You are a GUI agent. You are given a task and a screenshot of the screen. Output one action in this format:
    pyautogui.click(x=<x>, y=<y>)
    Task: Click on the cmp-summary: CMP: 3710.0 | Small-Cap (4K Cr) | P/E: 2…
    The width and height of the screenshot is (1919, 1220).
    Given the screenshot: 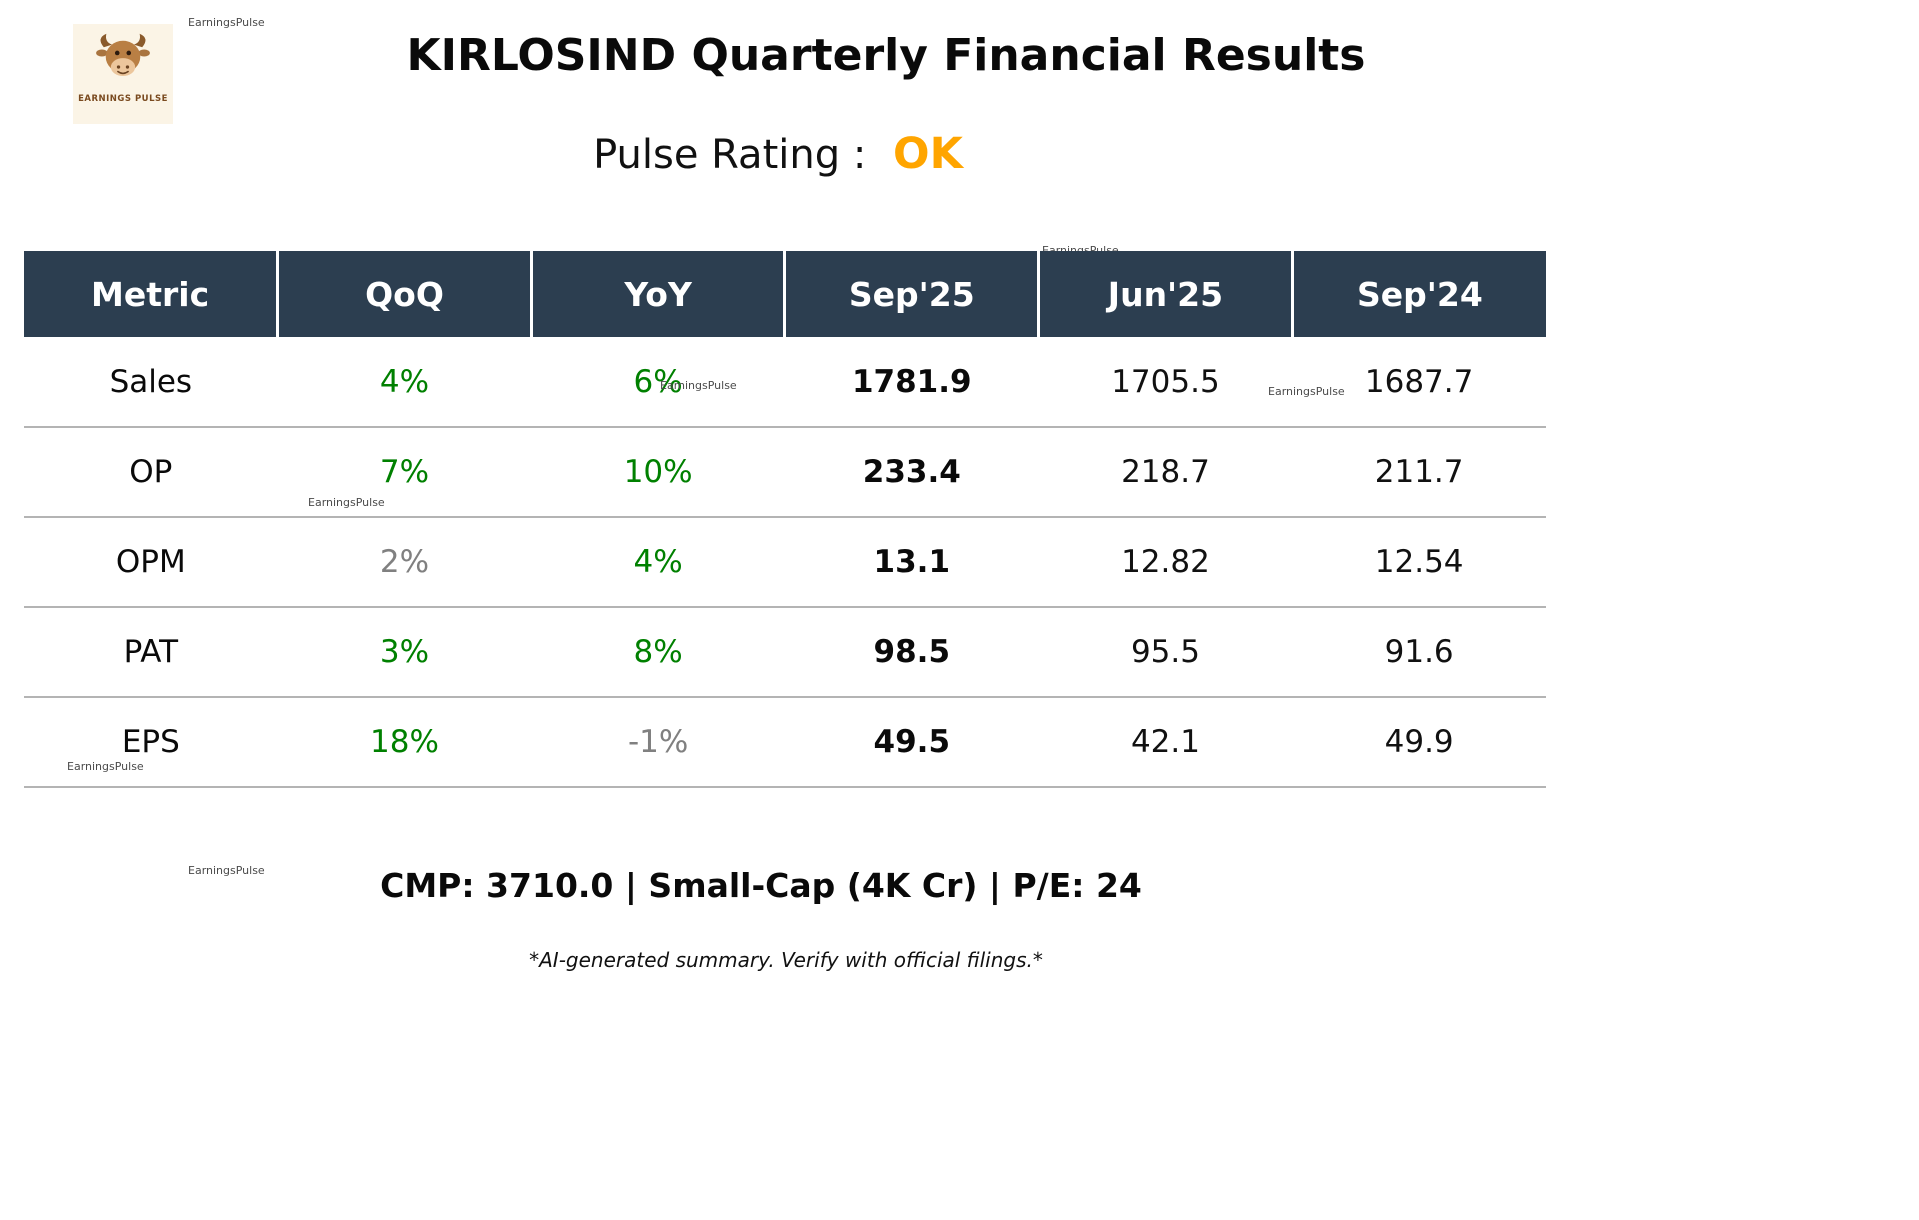 What is the action you would take?
    pyautogui.click(x=761, y=885)
    